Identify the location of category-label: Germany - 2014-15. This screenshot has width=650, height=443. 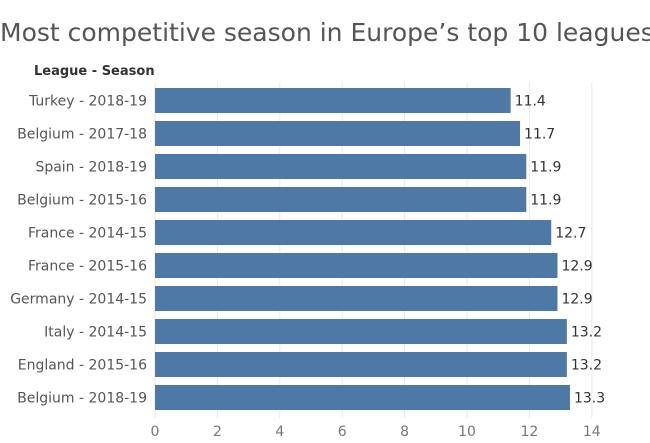
(78, 300).